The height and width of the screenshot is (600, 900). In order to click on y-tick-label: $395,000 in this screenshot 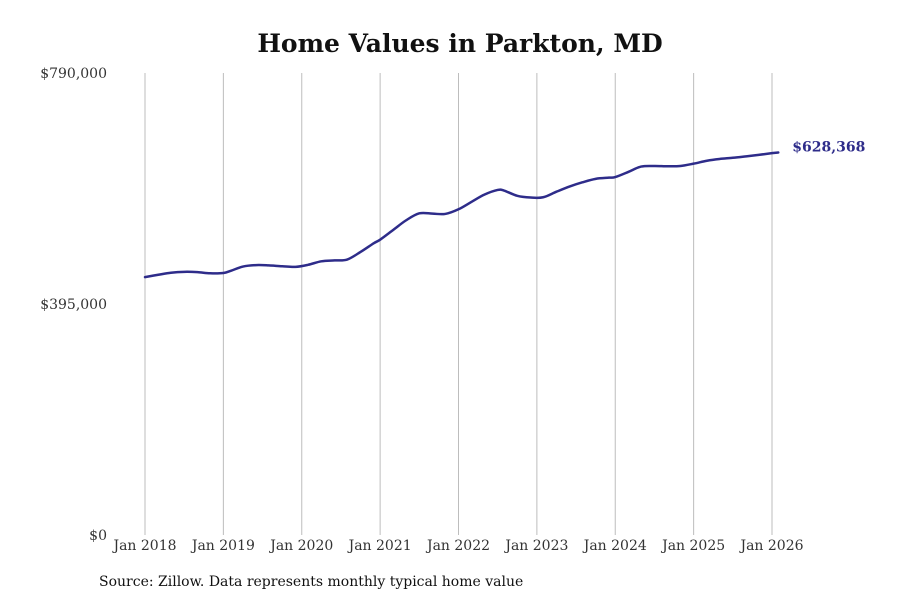, I will do `click(73, 305)`.